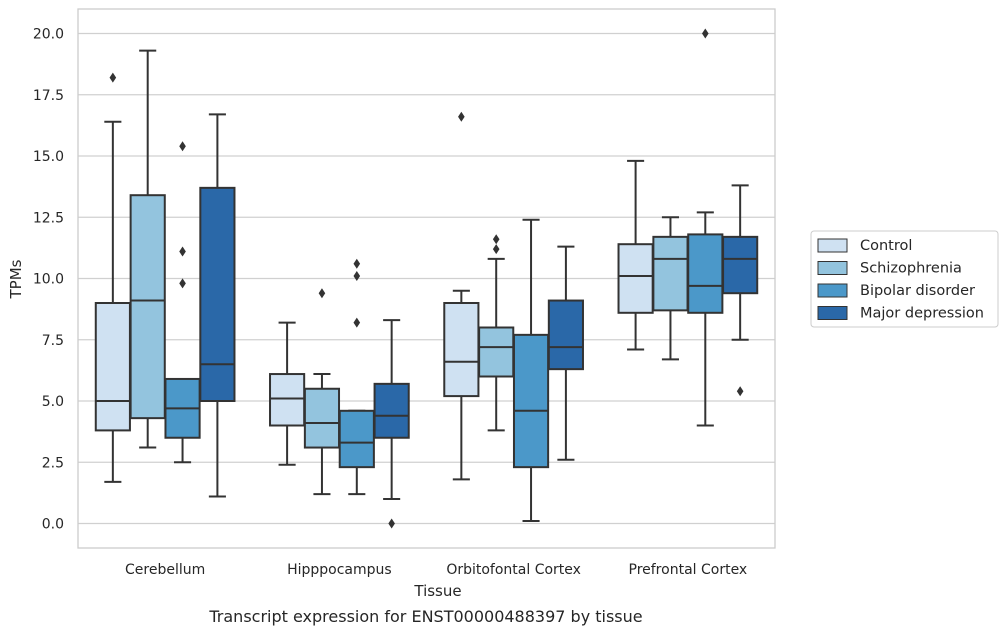  What do you see at coordinates (53, 402) in the screenshot?
I see `y-tick-label: 5.0` at bounding box center [53, 402].